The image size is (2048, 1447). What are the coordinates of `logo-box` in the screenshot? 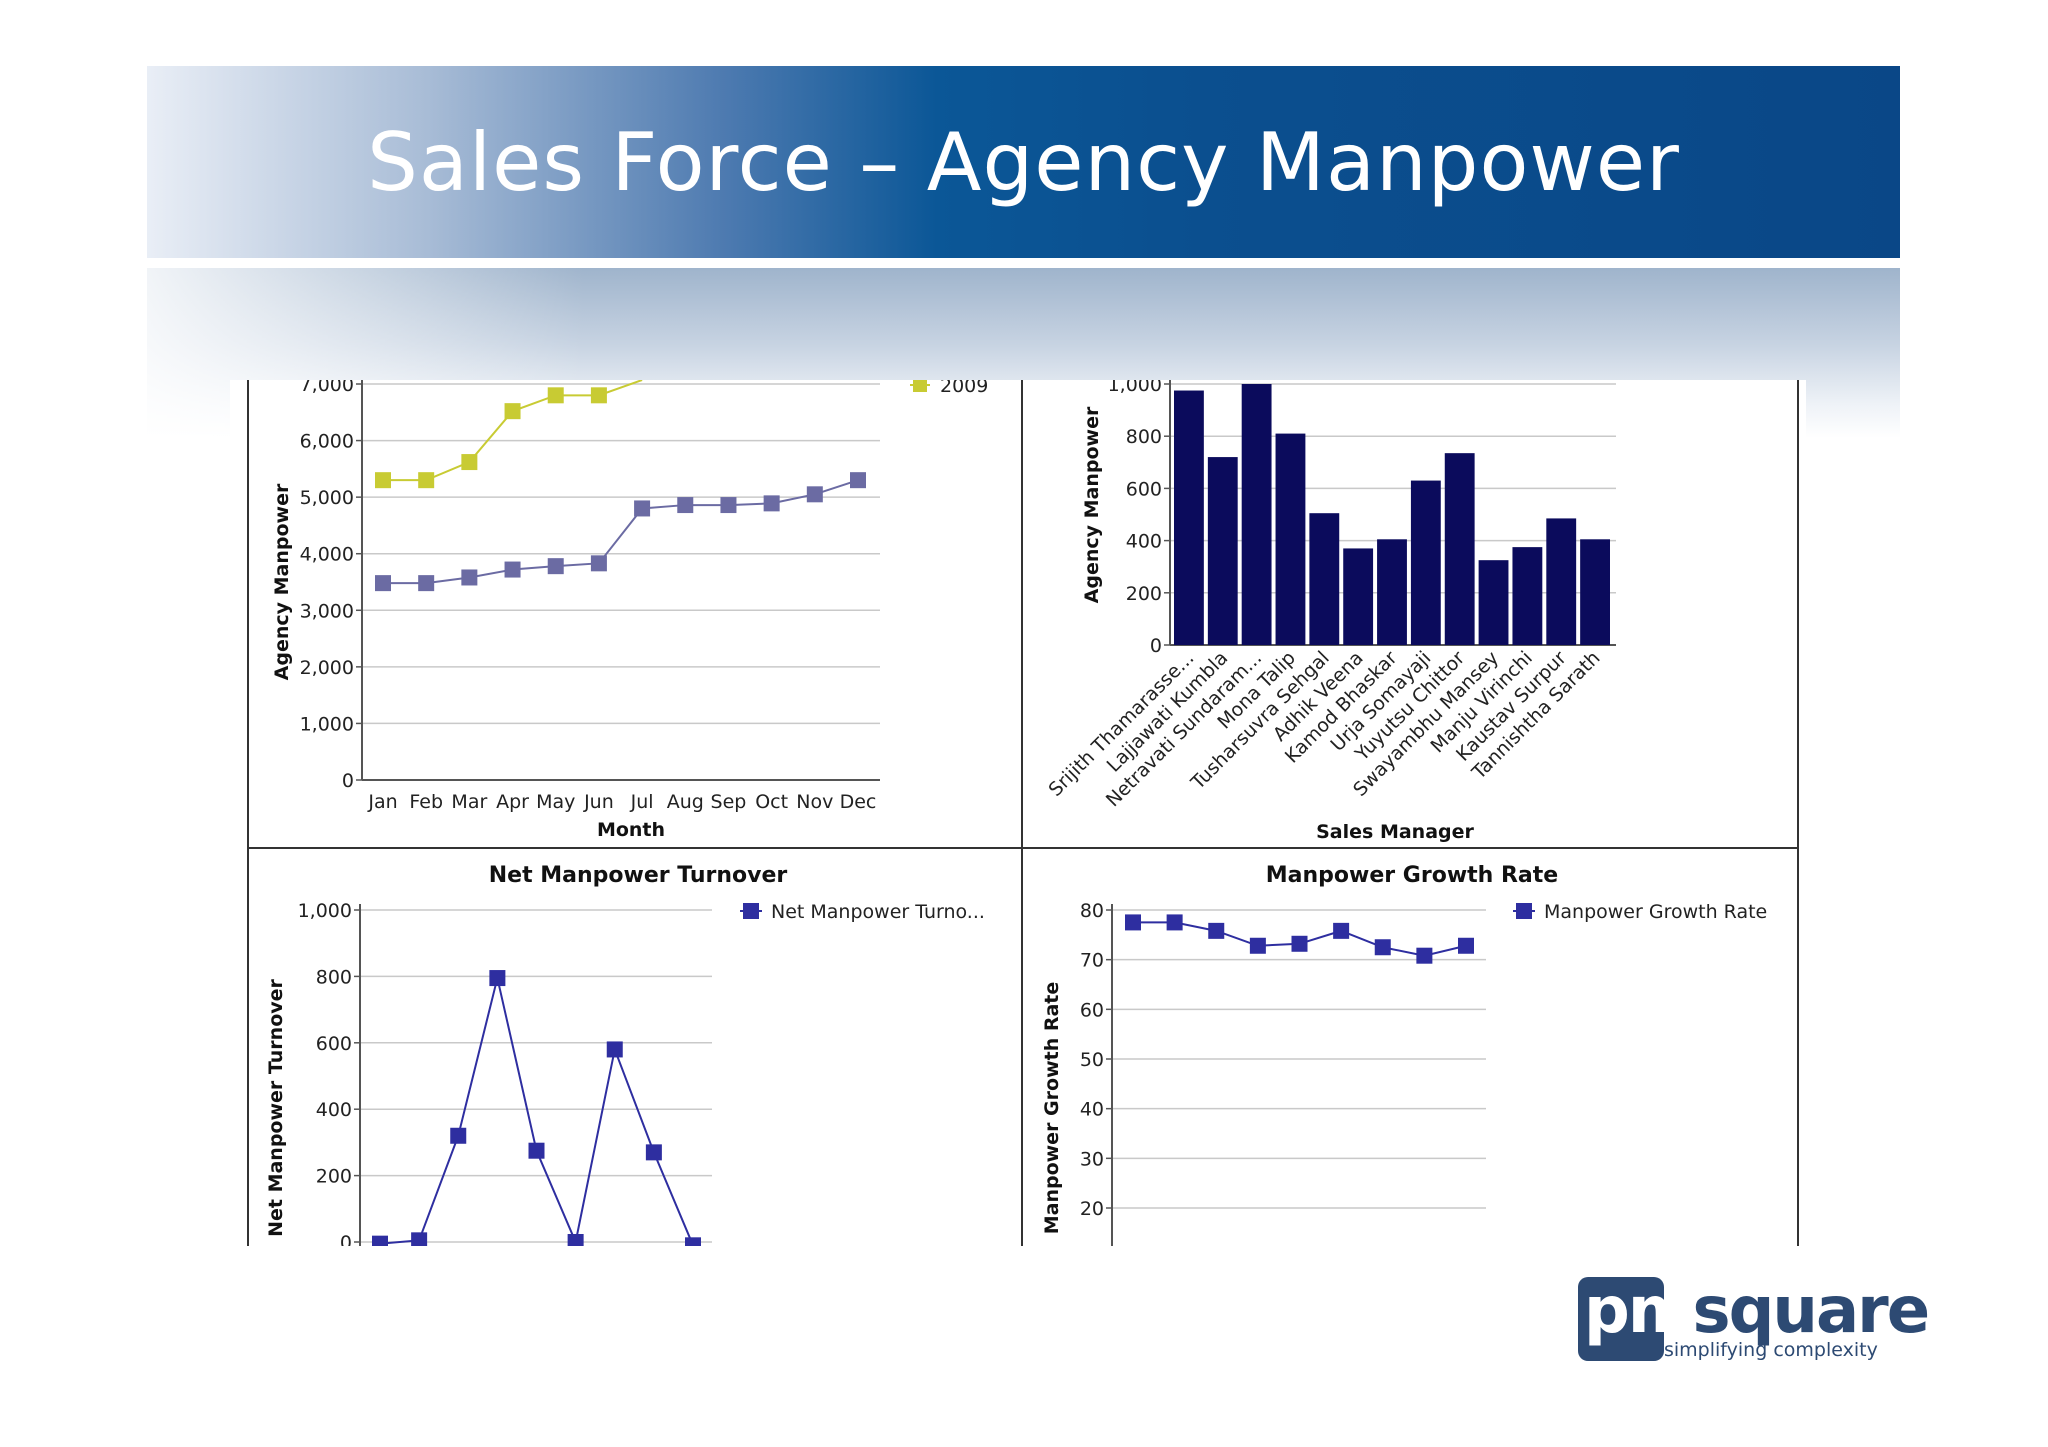 It's located at (1621, 1319).